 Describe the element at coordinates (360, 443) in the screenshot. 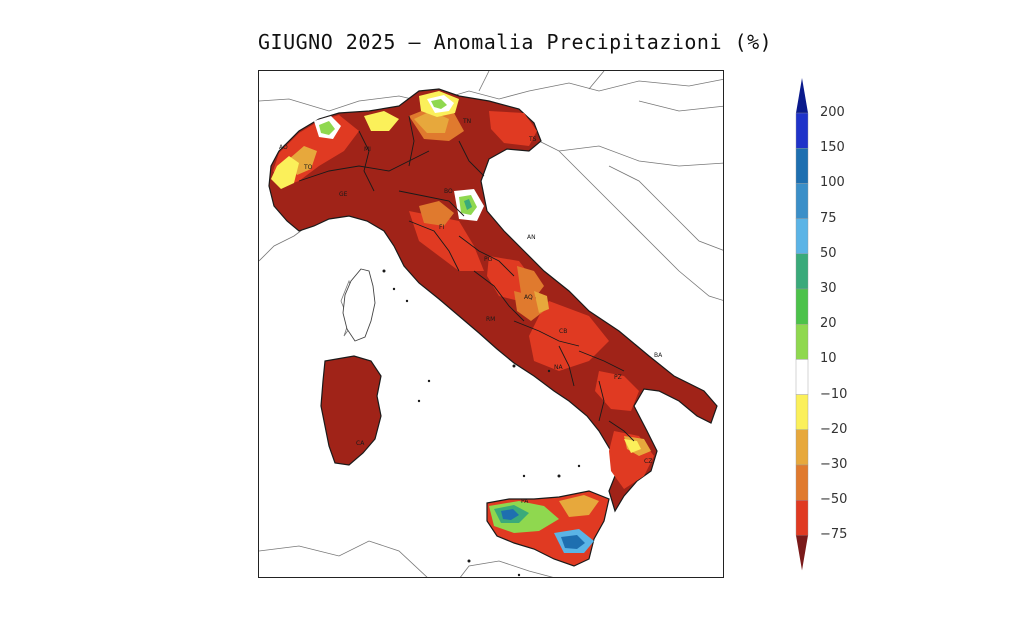

I see `region-label-ca: CA` at that location.